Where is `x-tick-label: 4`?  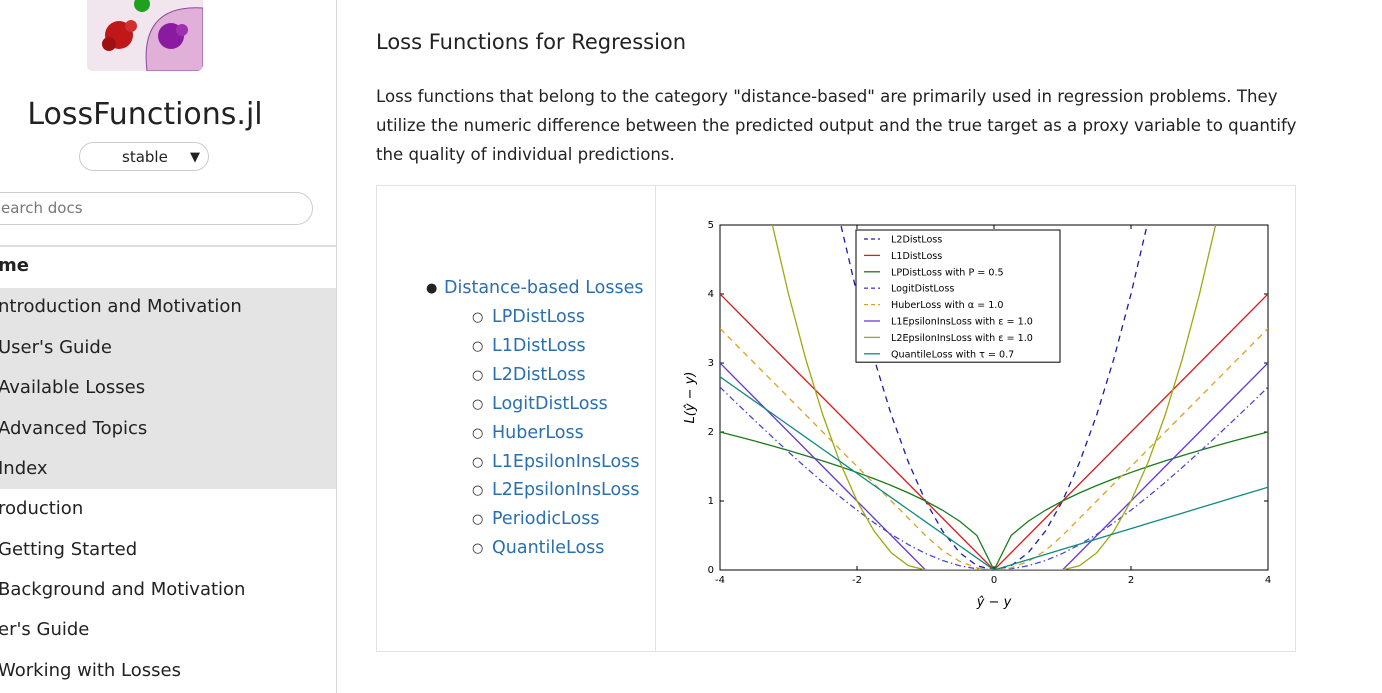
x-tick-label: 4 is located at coordinates (1268, 580).